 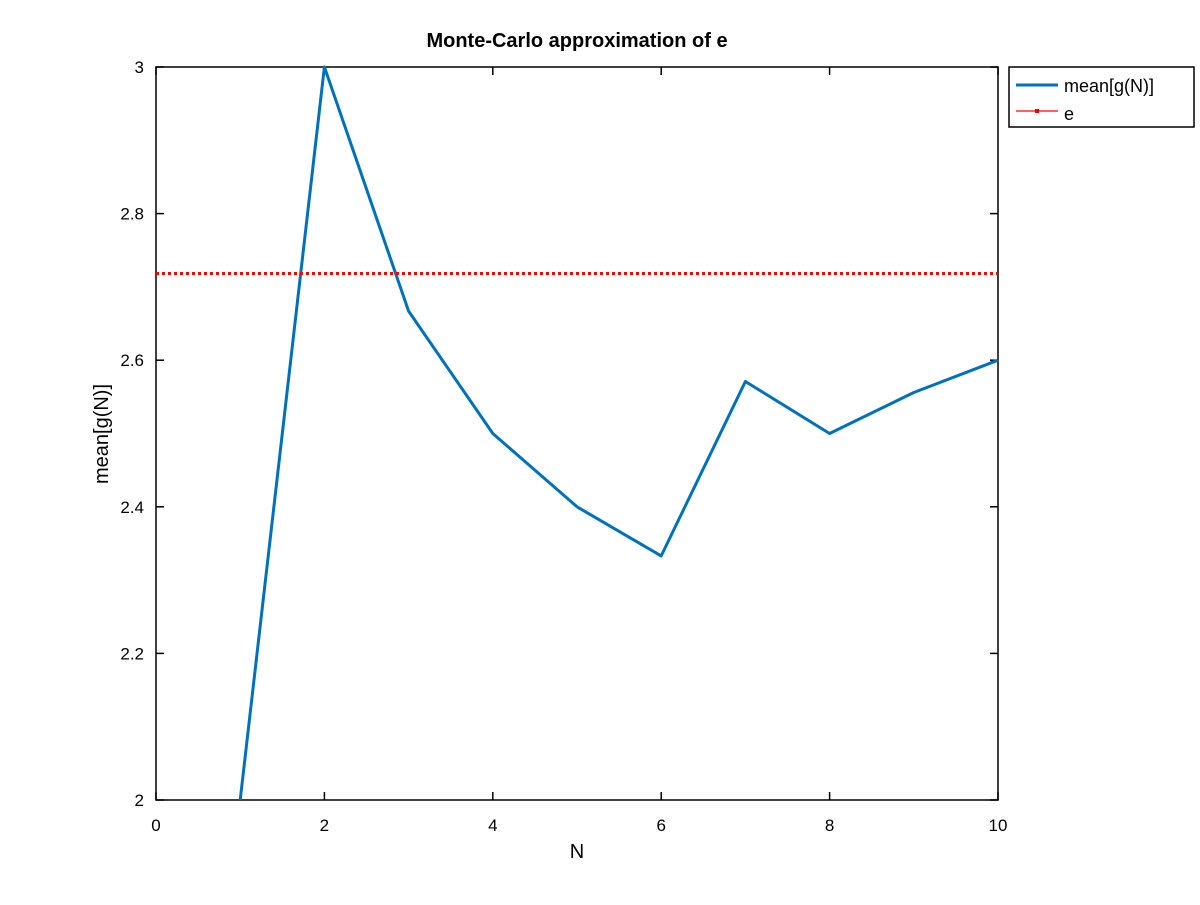 I want to click on x-tick-label: 4, so click(x=492, y=825).